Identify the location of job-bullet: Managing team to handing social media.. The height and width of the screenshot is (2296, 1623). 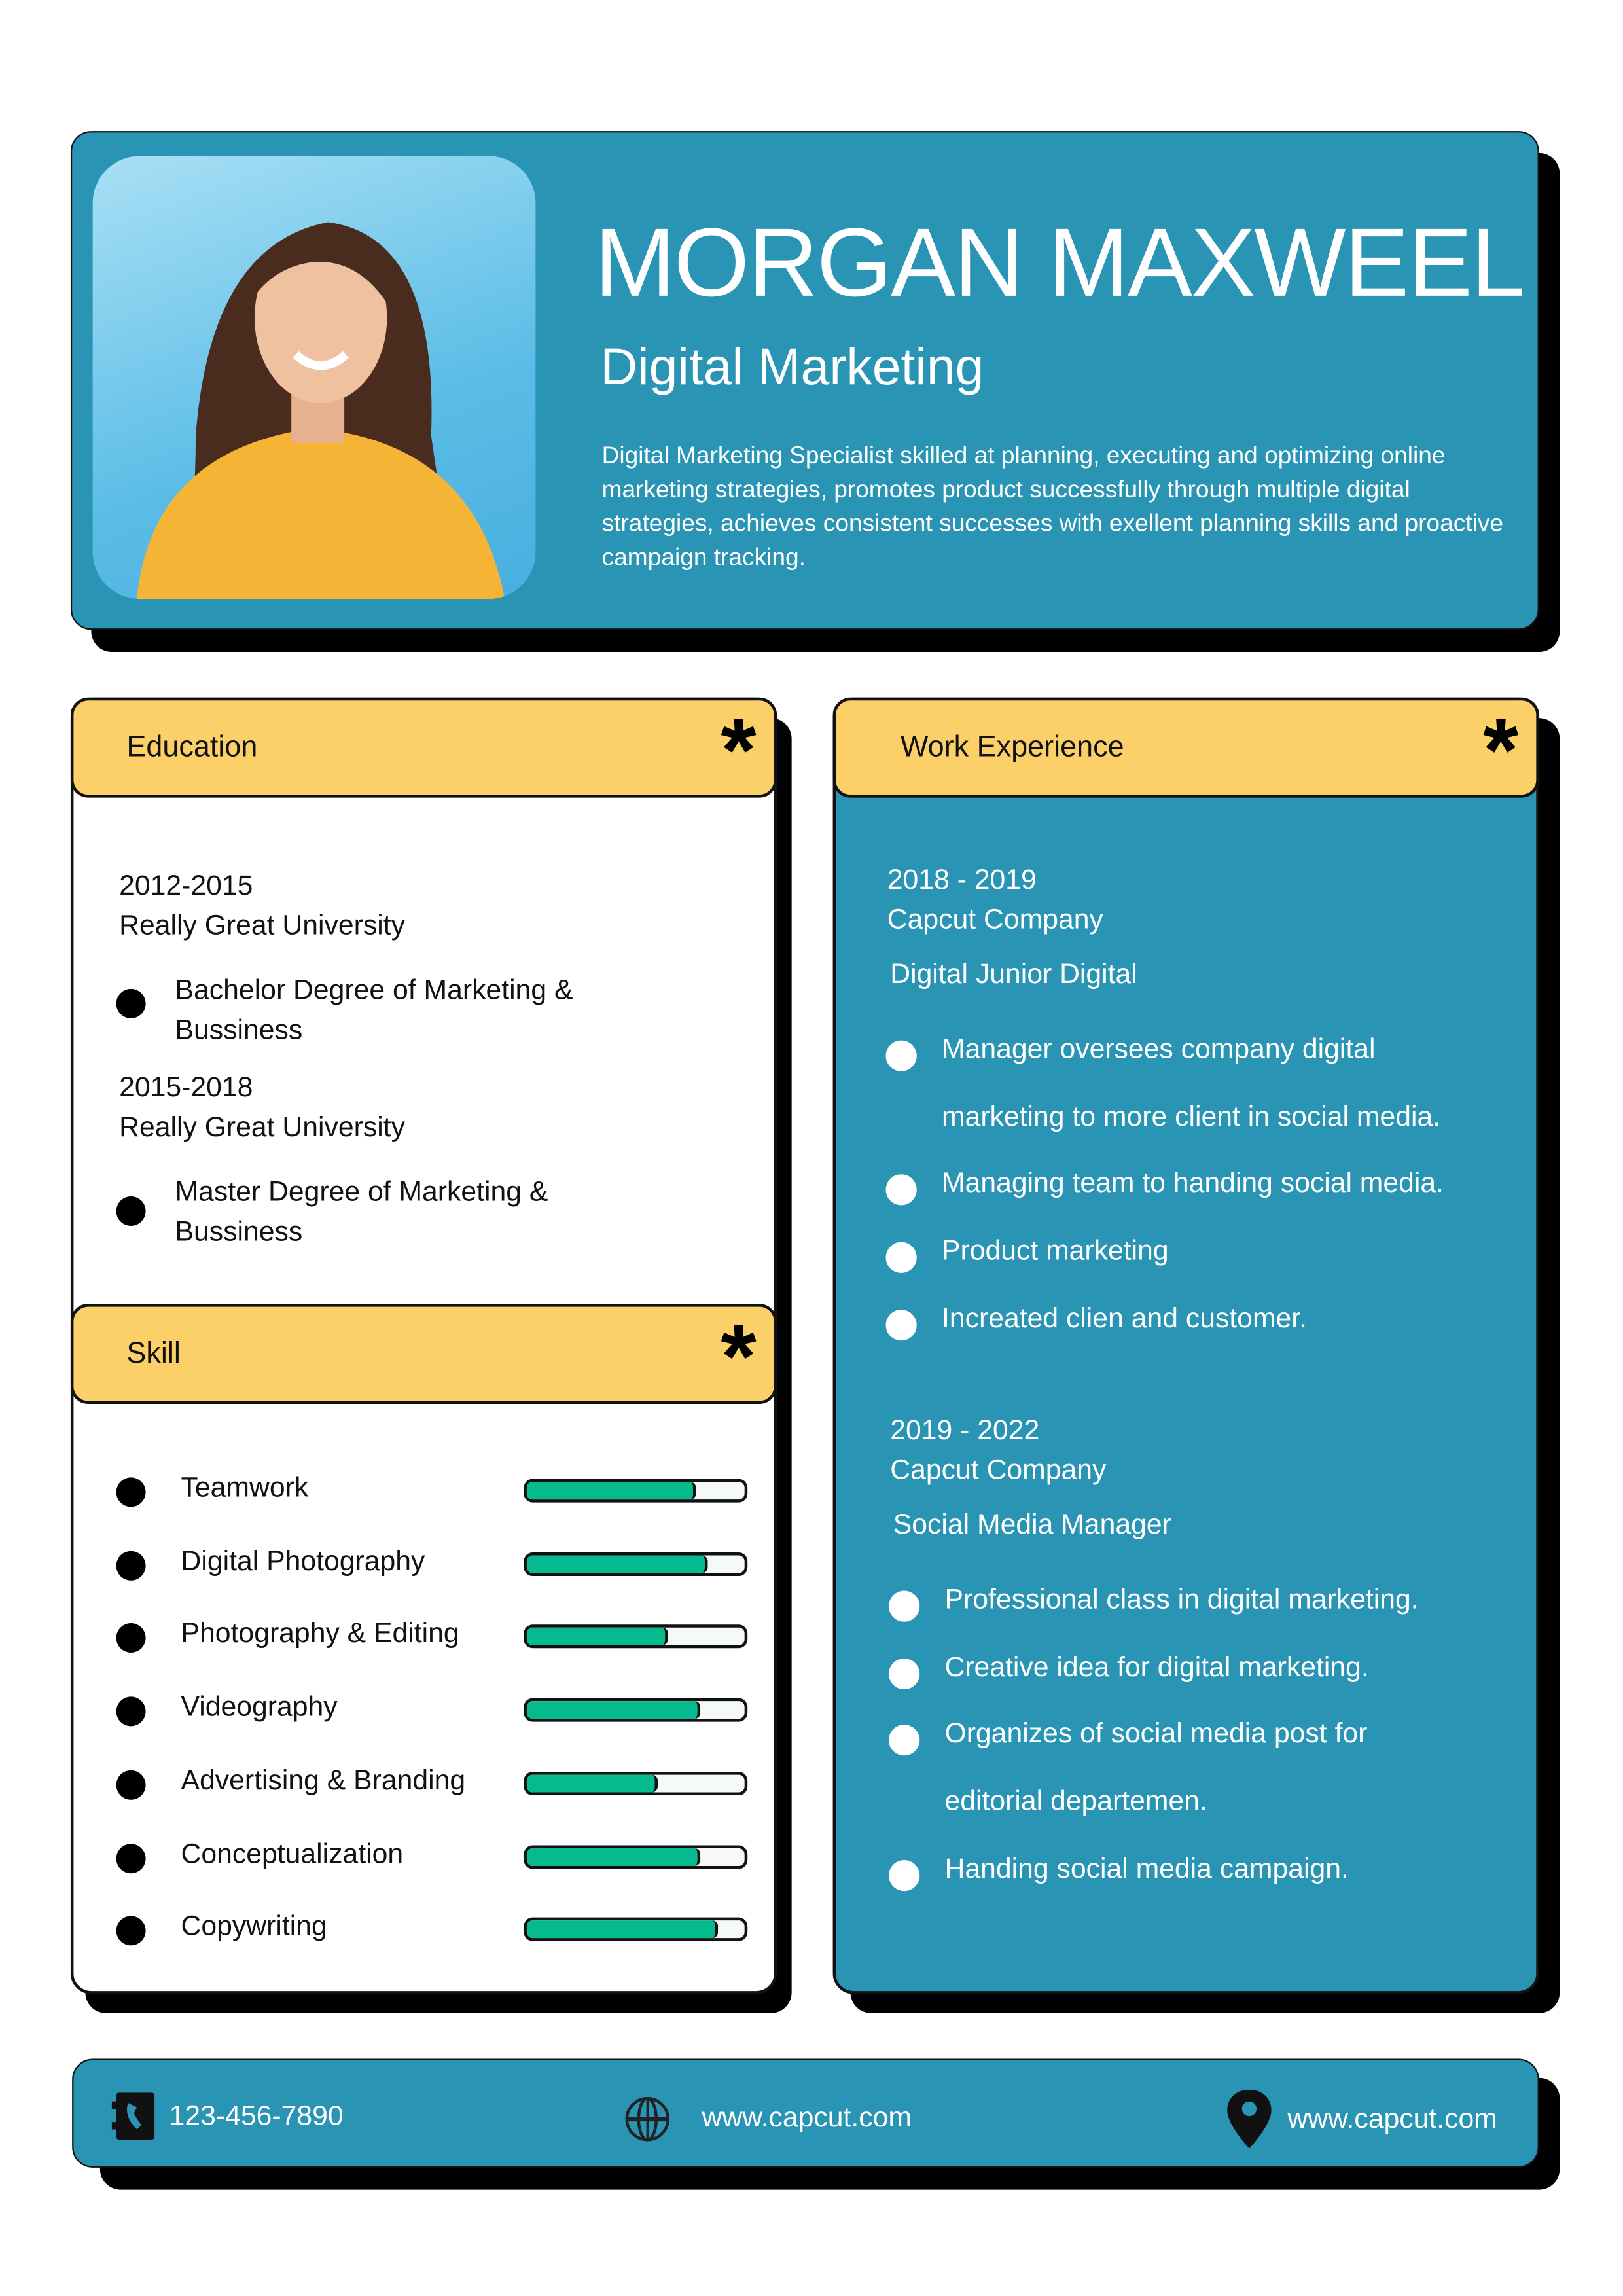
(1192, 1184).